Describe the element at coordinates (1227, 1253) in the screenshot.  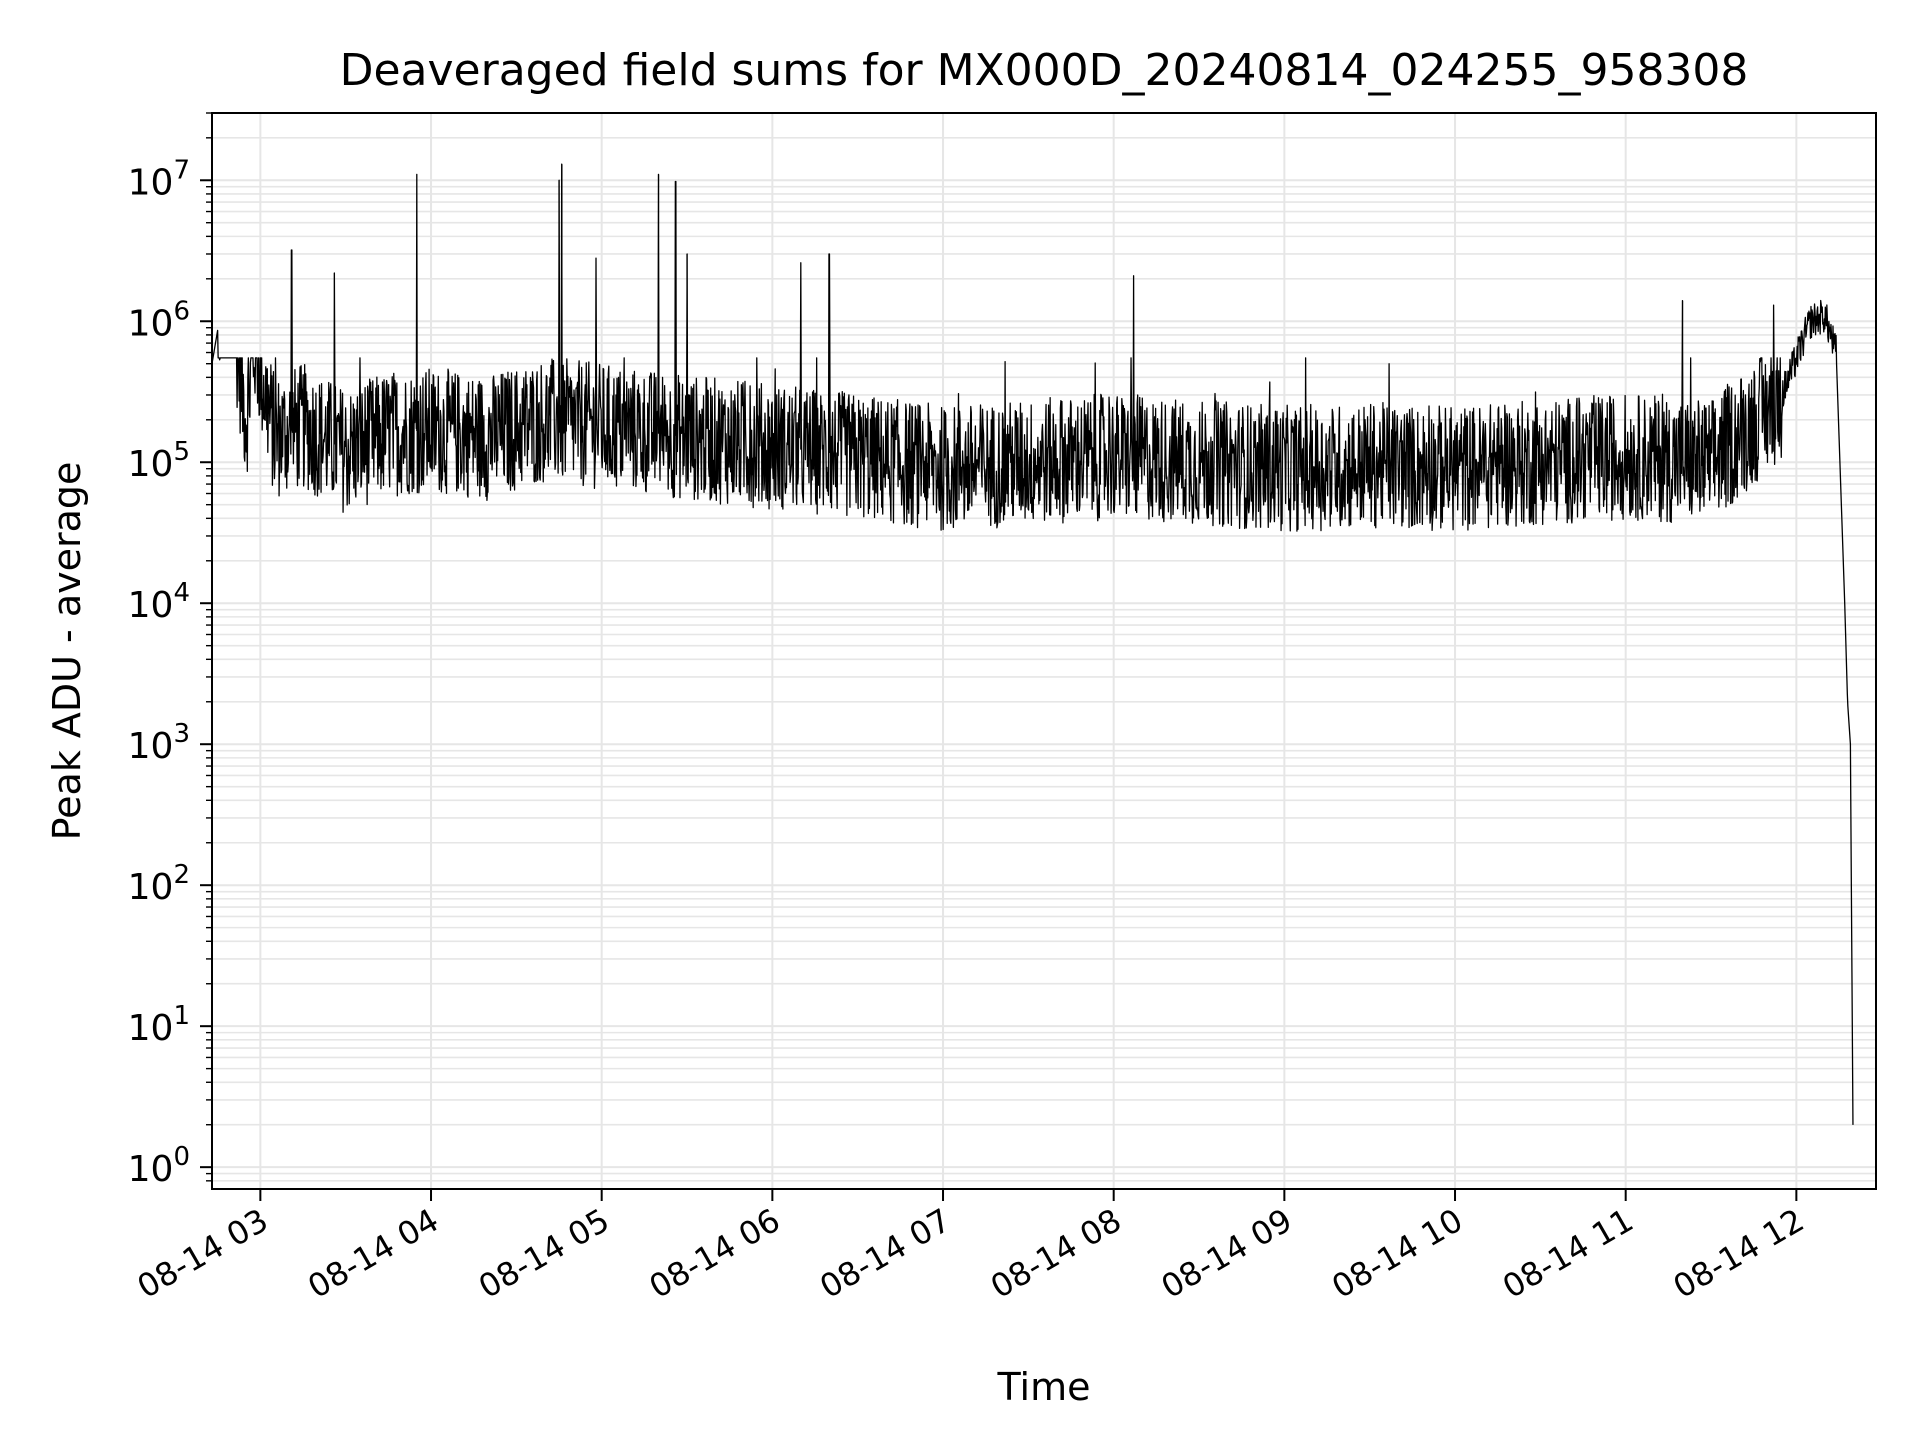
I see `x-tick-label: 08-14 09` at that location.